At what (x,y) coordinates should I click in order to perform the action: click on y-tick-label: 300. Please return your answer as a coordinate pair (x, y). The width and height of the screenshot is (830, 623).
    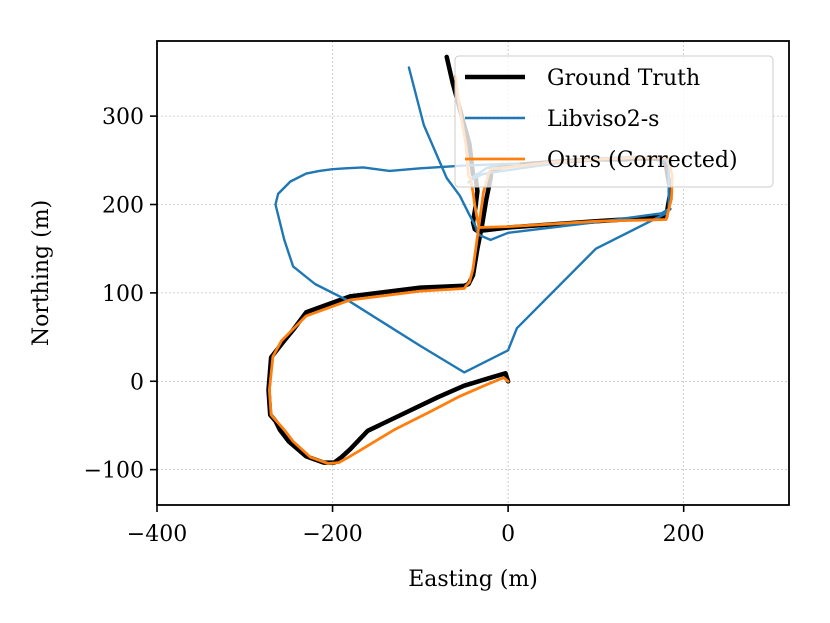
    Looking at the image, I should click on (123, 117).